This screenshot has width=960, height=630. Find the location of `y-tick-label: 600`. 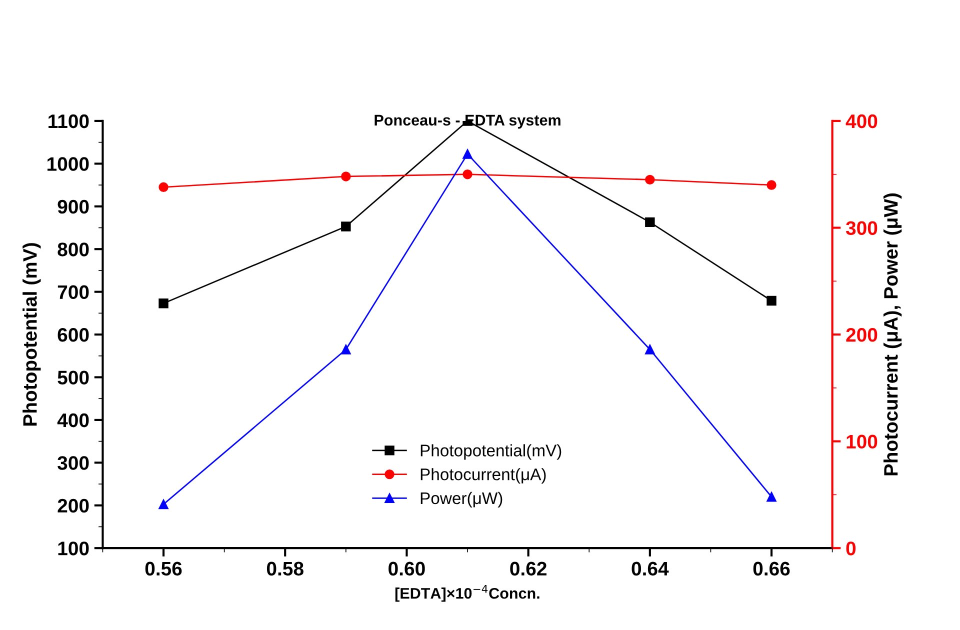

y-tick-label: 600 is located at coordinates (73, 335).